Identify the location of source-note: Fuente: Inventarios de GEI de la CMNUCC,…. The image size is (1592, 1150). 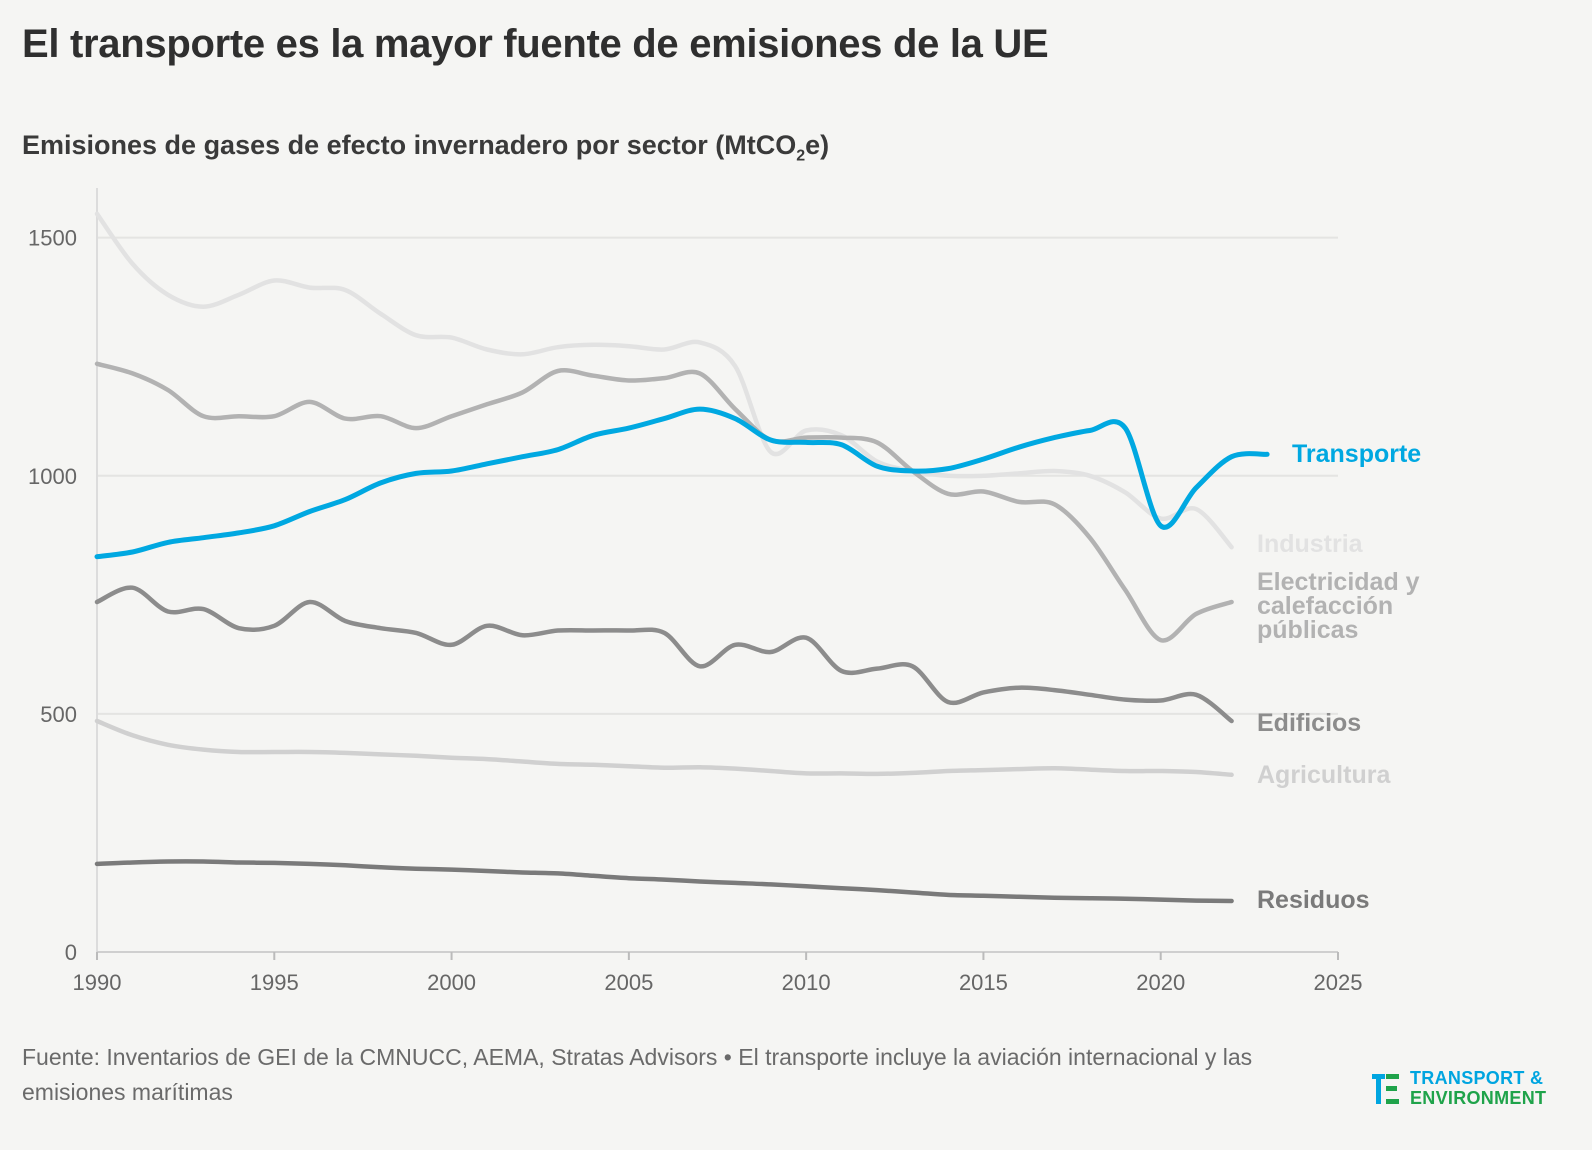
(637, 1074).